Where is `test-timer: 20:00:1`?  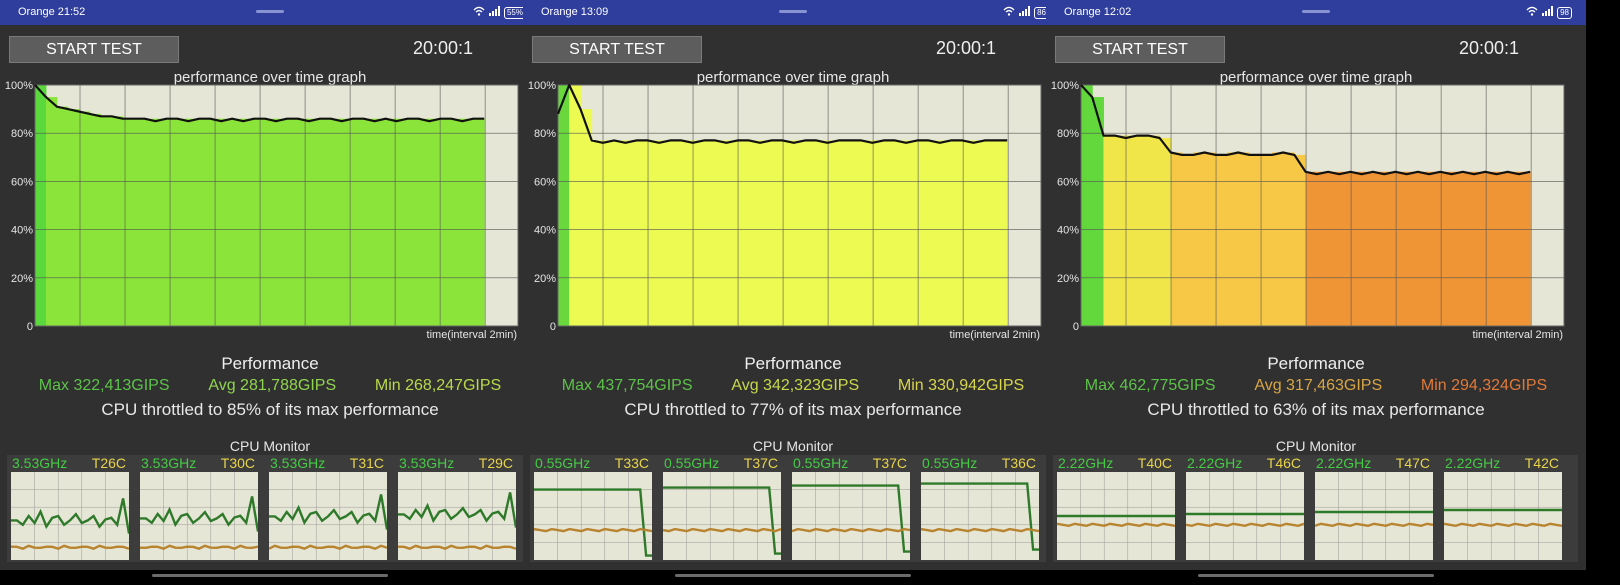 test-timer: 20:00:1 is located at coordinates (966, 48).